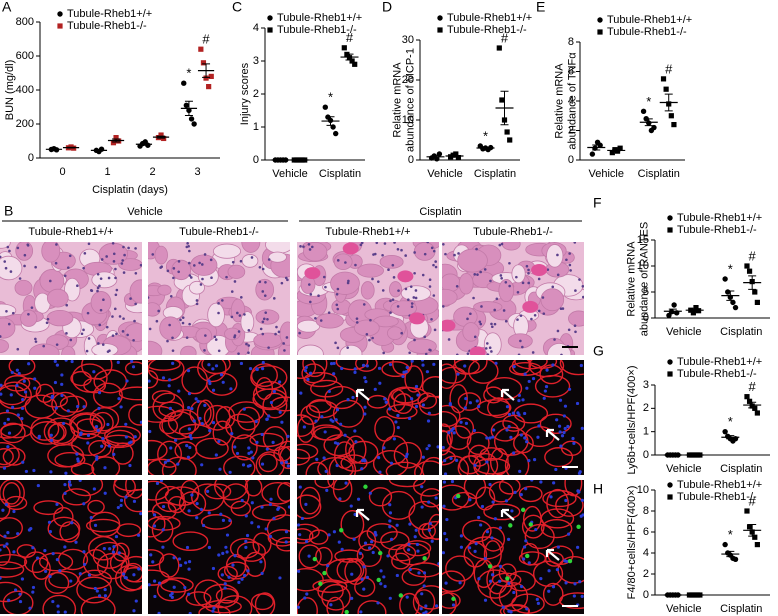 This screenshot has height=616, width=778. What do you see at coordinates (71, 547) in the screenshot?
I see `micrograph` at bounding box center [71, 547].